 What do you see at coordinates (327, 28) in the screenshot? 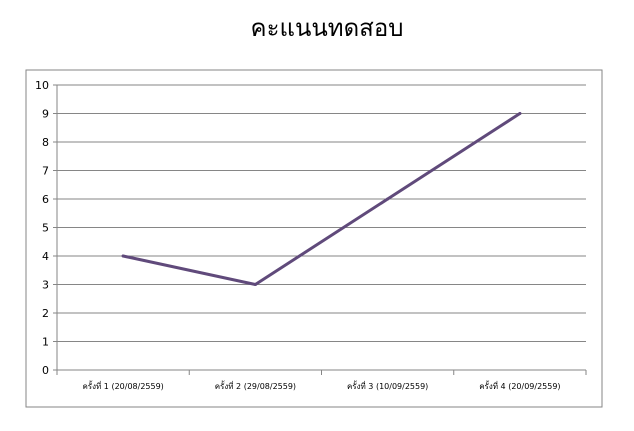
I see `chart-title: คะแนนทดสอบ` at bounding box center [327, 28].